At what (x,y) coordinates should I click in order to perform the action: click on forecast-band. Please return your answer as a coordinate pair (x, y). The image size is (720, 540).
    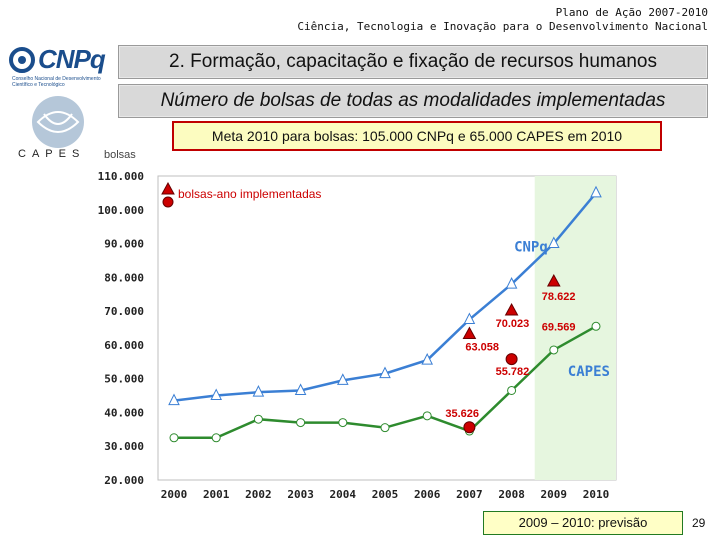
    Looking at the image, I should click on (575, 328).